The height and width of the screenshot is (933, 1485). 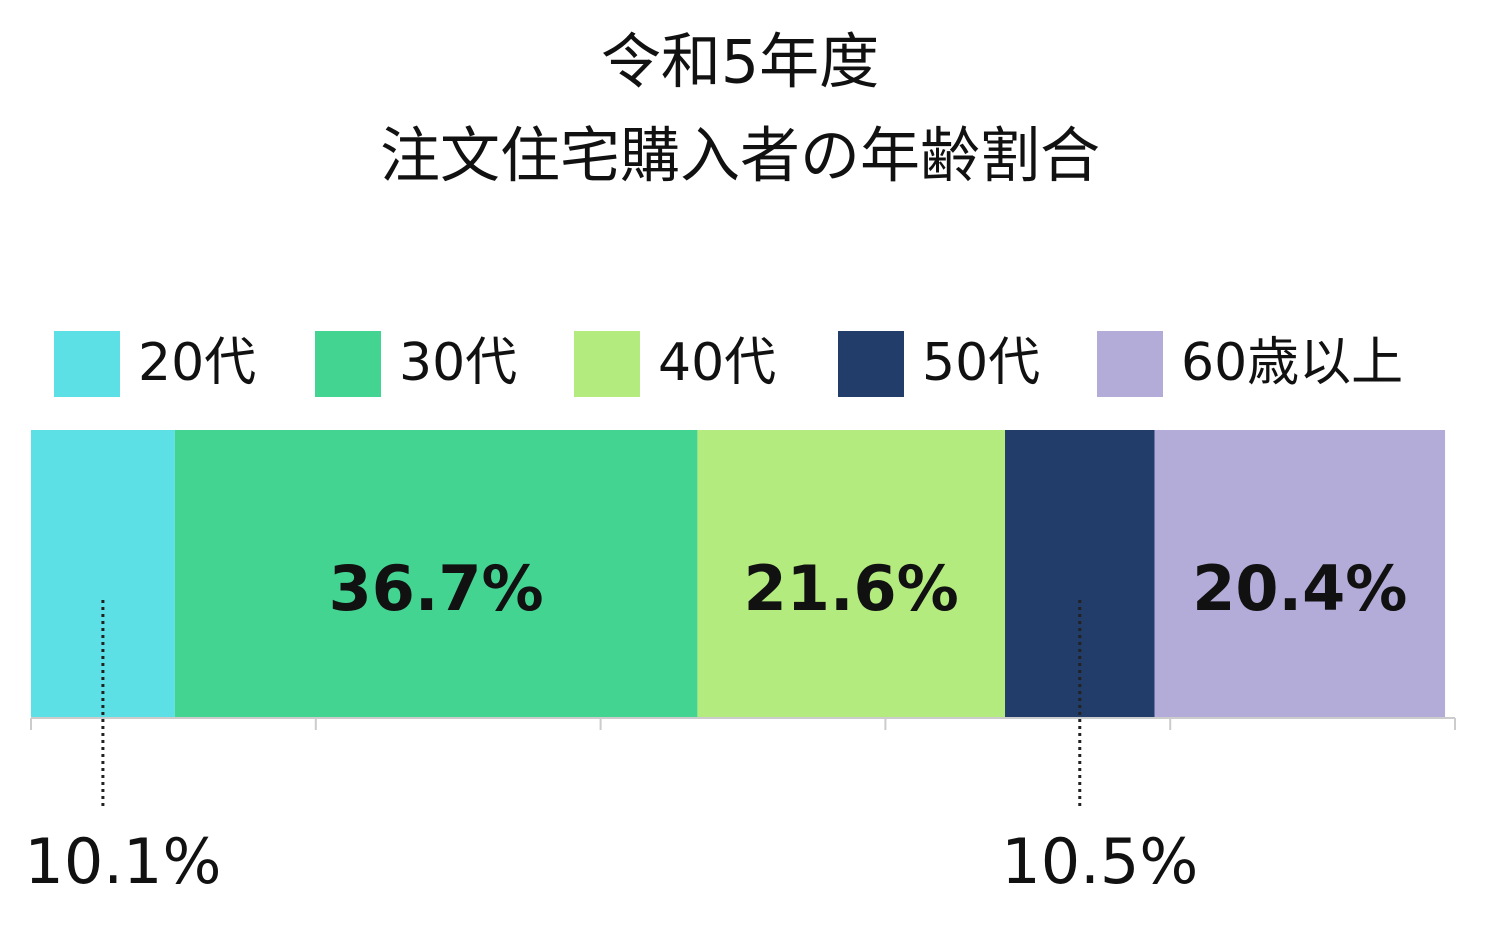 What do you see at coordinates (717, 363) in the screenshot?
I see `legend-label: 40代` at bounding box center [717, 363].